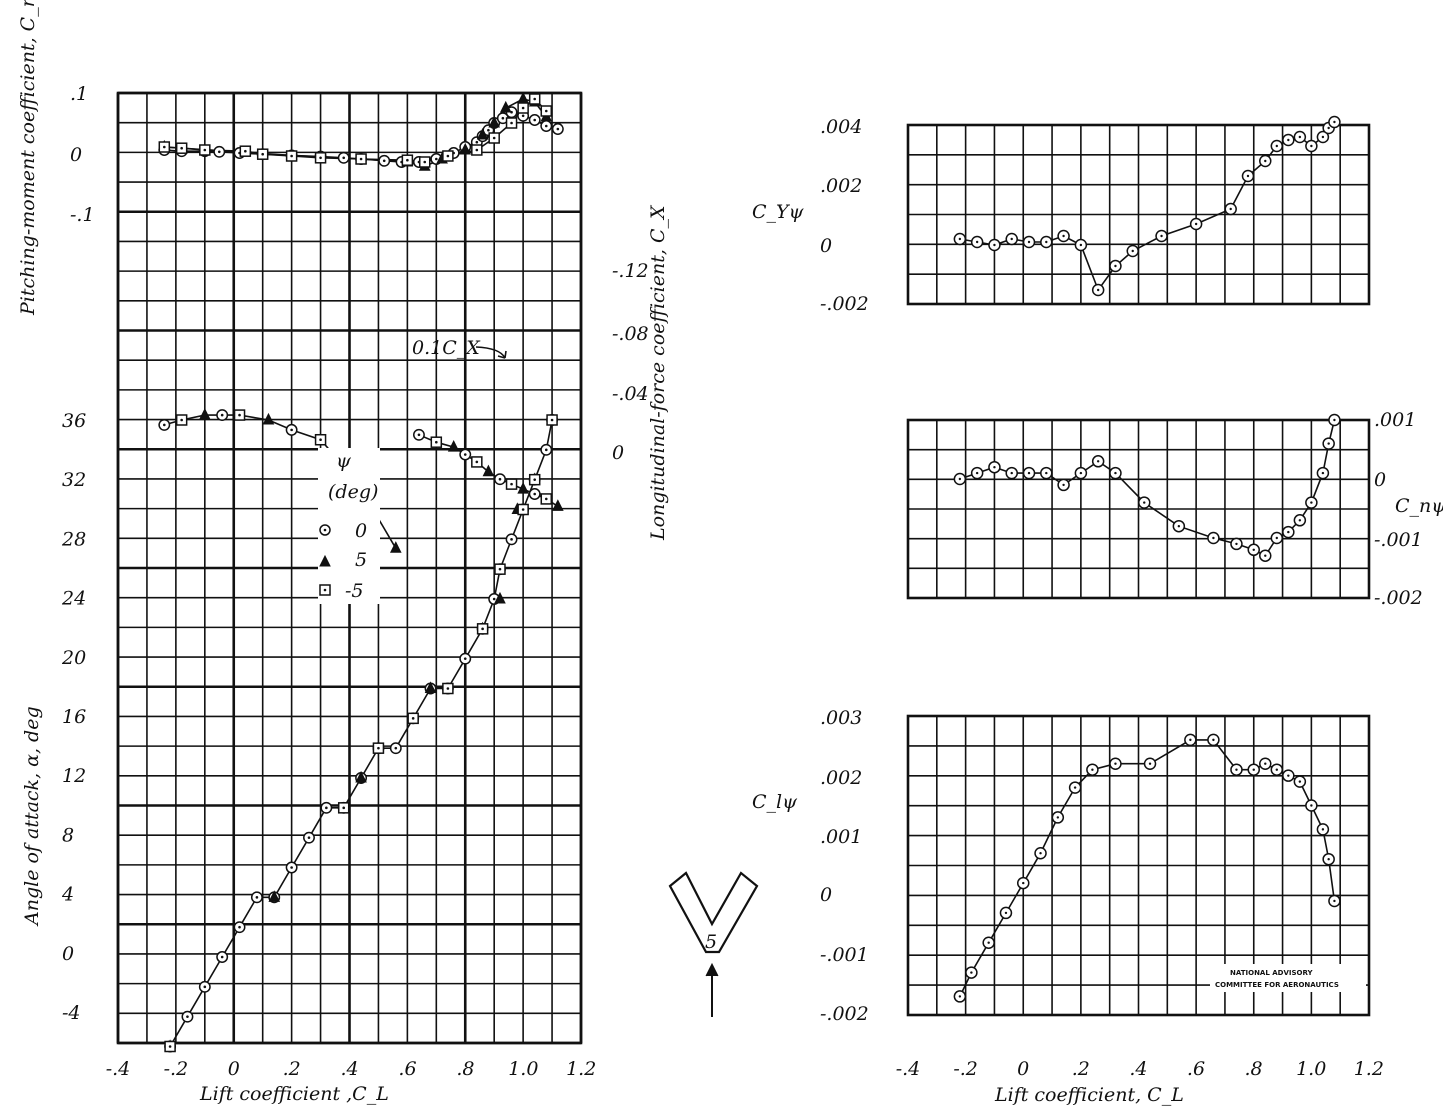 This screenshot has height=1115, width=1443. What do you see at coordinates (775, 802) in the screenshot?
I see `cl-axis-label: C_lψ` at bounding box center [775, 802].